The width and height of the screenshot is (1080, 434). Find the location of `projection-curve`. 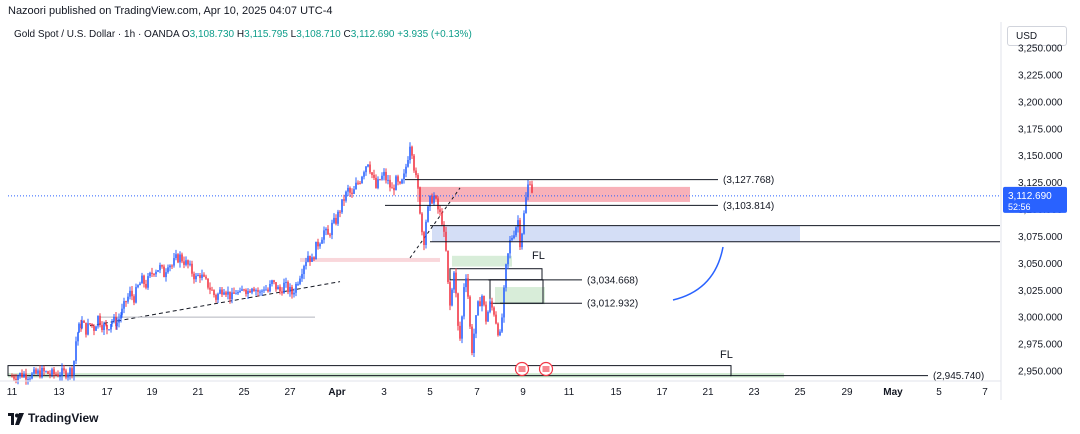

projection-curve is located at coordinates (698, 273).